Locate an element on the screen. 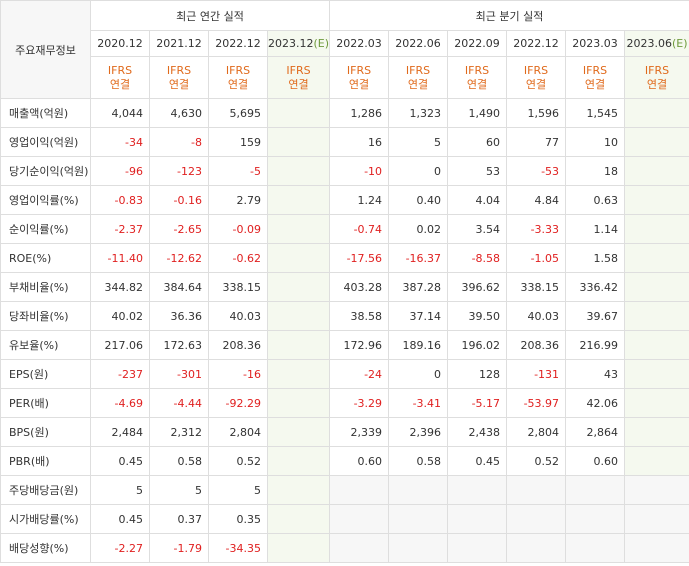  period-date: 2023.12 is located at coordinates (291, 43).